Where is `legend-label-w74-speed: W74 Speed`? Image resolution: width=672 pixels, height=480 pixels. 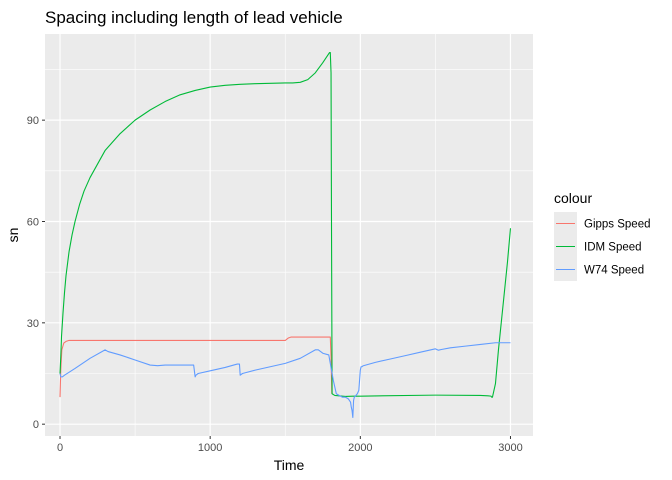
legend-label-w74-speed: W74 Speed is located at coordinates (614, 271).